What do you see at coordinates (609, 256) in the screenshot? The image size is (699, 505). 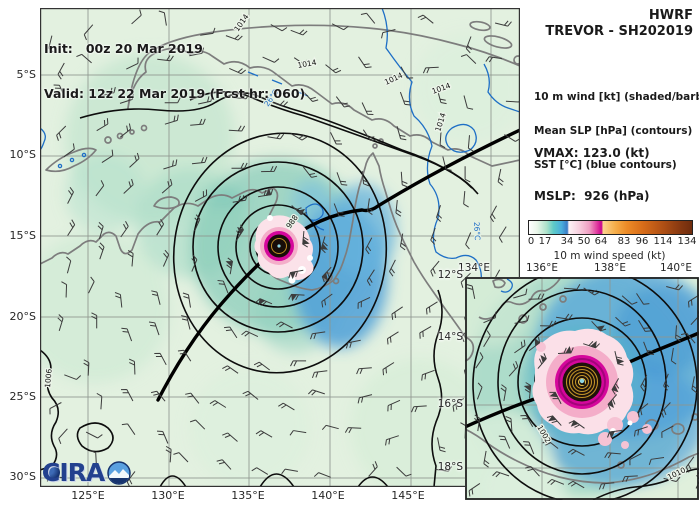 I see `colorbar-title: 10 m wind speed (kt)` at bounding box center [609, 256].